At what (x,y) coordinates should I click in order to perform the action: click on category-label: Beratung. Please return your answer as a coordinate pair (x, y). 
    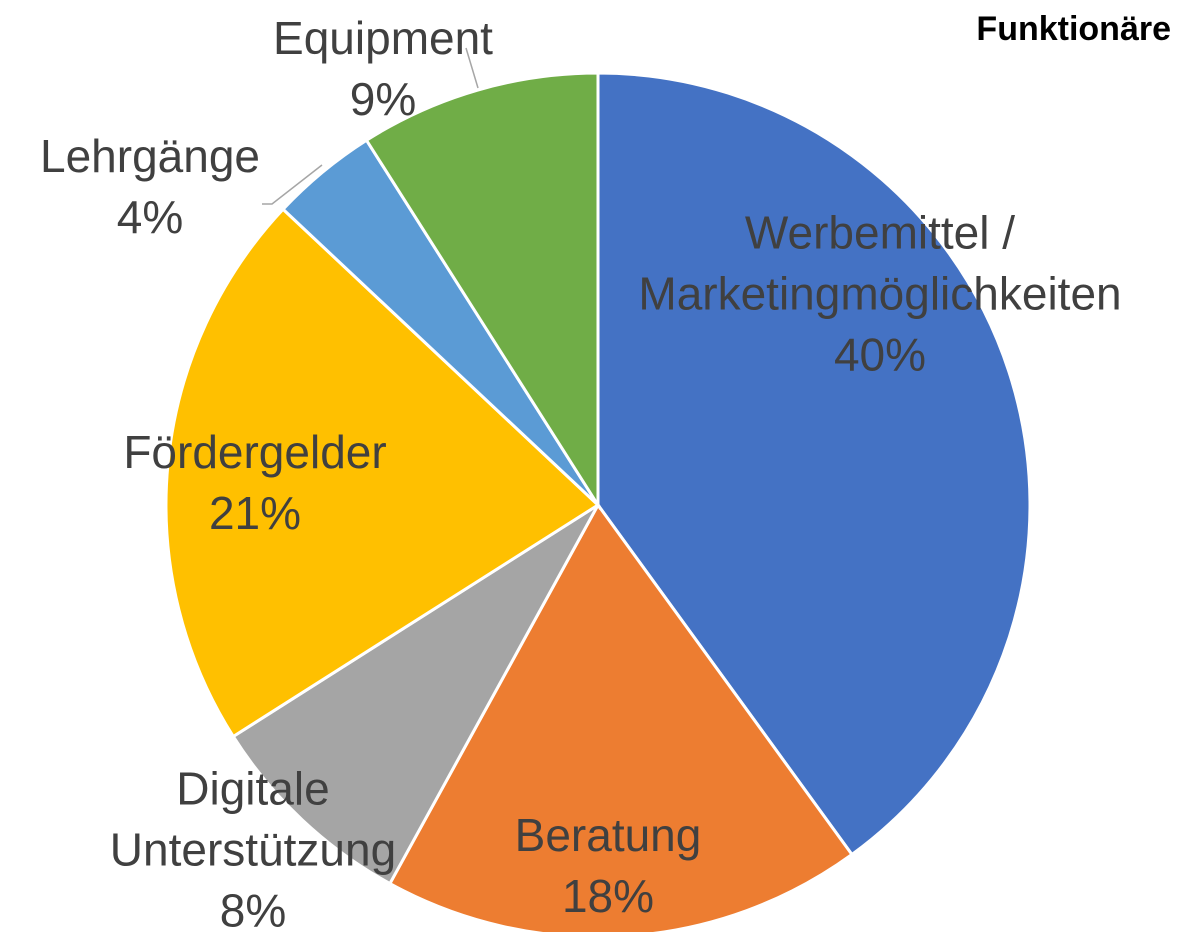
    Looking at the image, I should click on (608, 835).